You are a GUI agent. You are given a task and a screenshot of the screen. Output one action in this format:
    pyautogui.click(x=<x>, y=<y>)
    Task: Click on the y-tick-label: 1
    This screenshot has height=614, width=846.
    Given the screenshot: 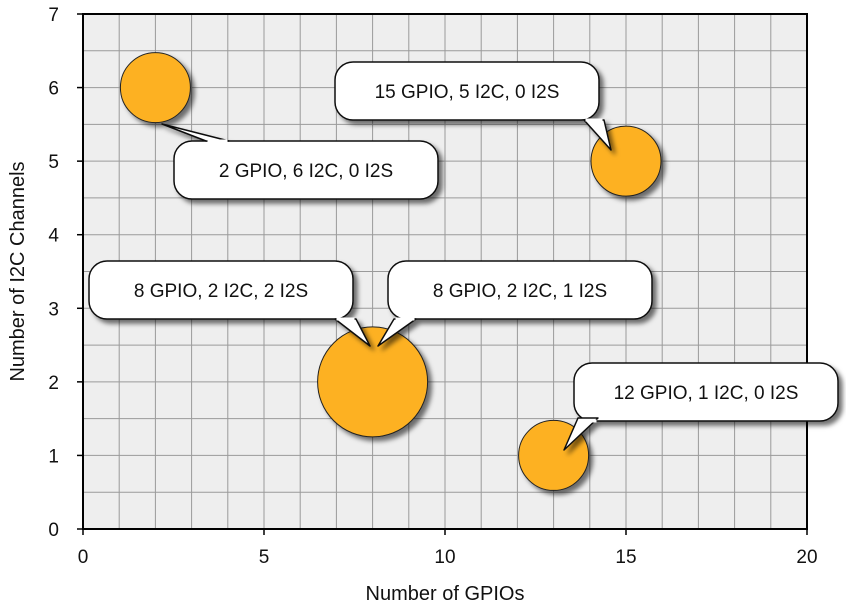 What is the action you would take?
    pyautogui.click(x=53, y=456)
    